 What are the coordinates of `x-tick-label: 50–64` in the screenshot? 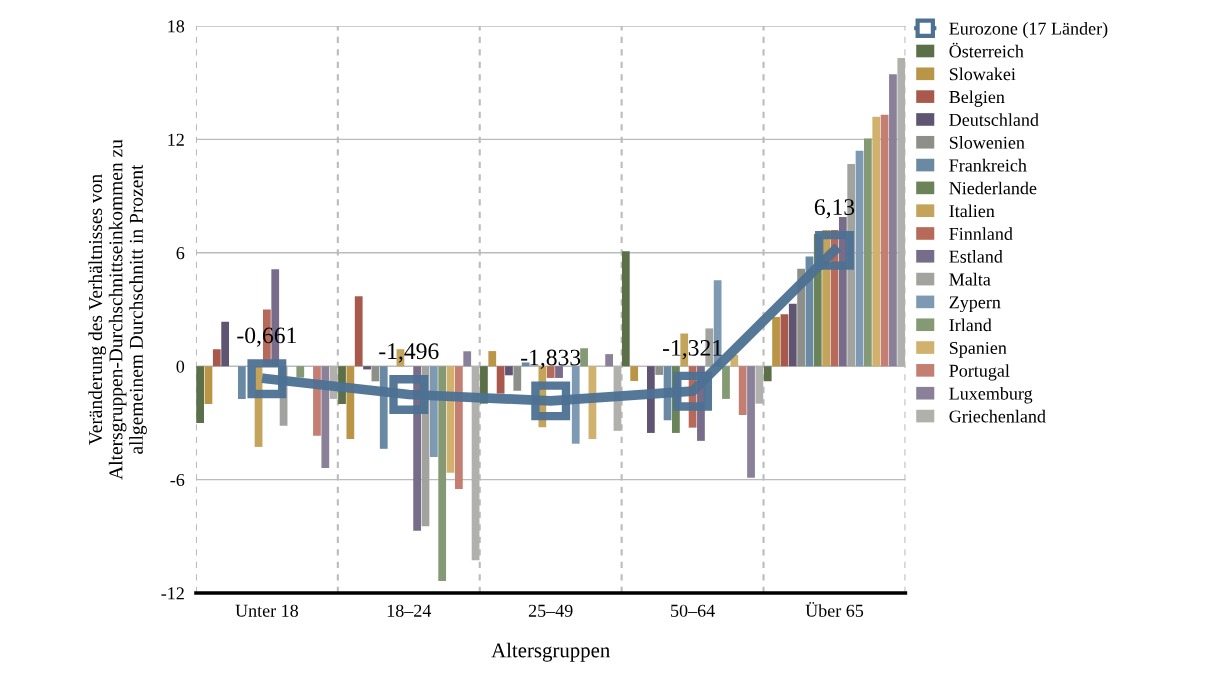 It's located at (693, 610).